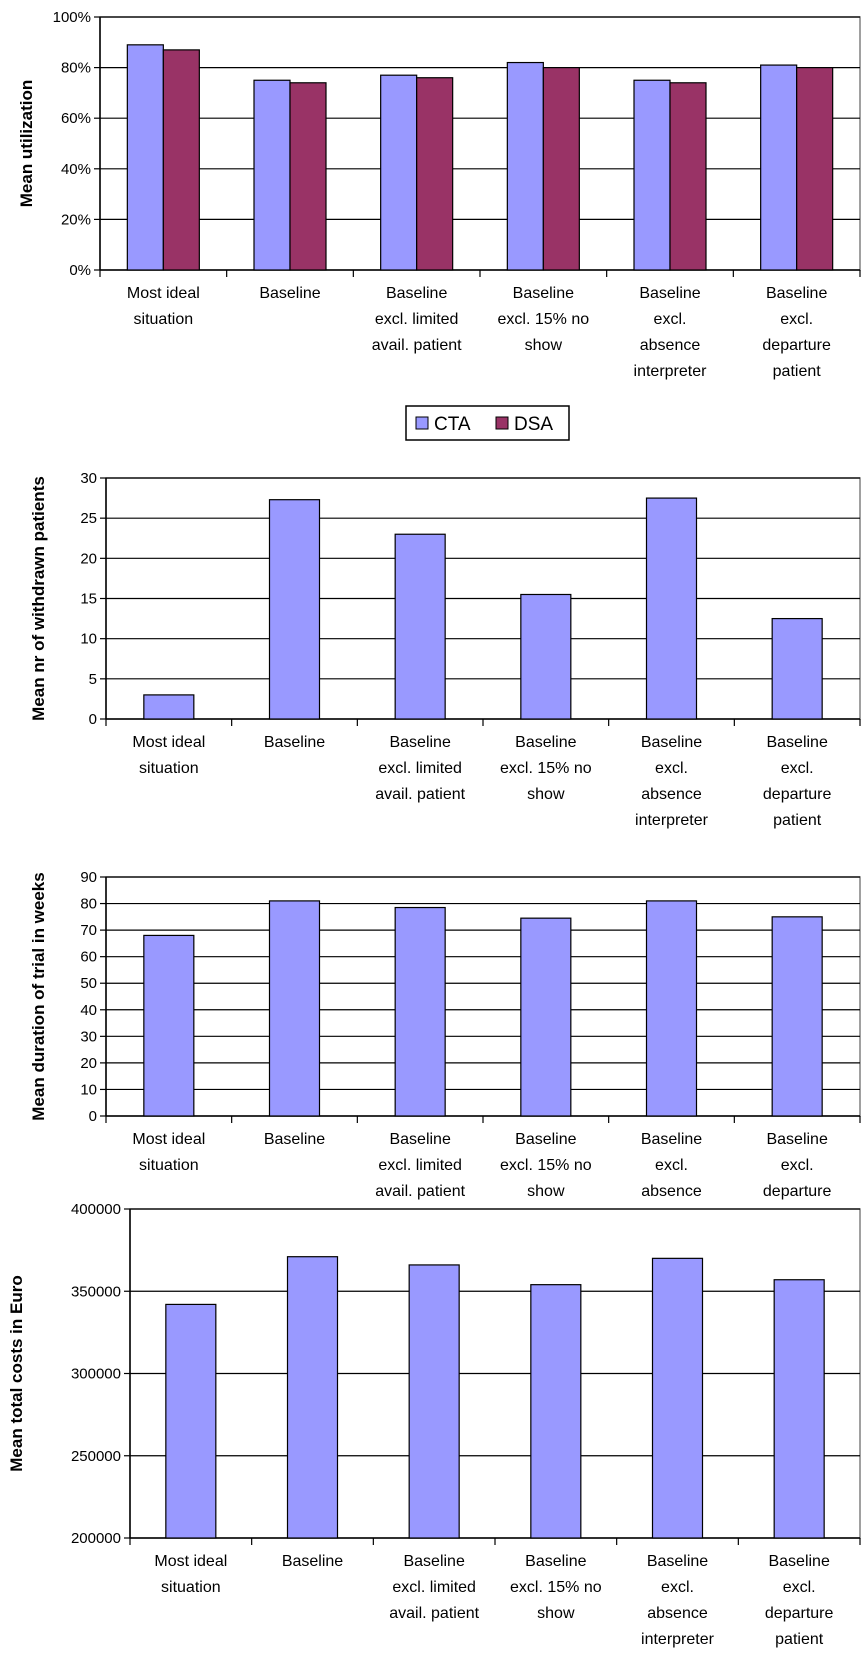 This screenshot has height=1664, width=866. What do you see at coordinates (88, 983) in the screenshot?
I see `y-tick-label: 50` at bounding box center [88, 983].